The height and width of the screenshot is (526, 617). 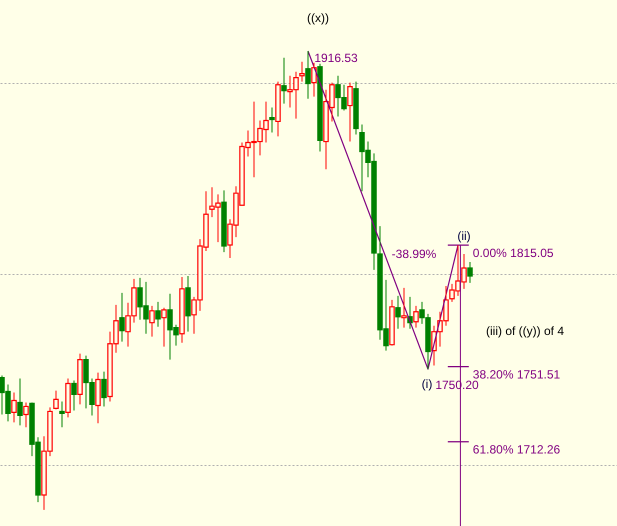 I want to click on ref-line-label: 0.00% 1815.05, so click(x=513, y=253).